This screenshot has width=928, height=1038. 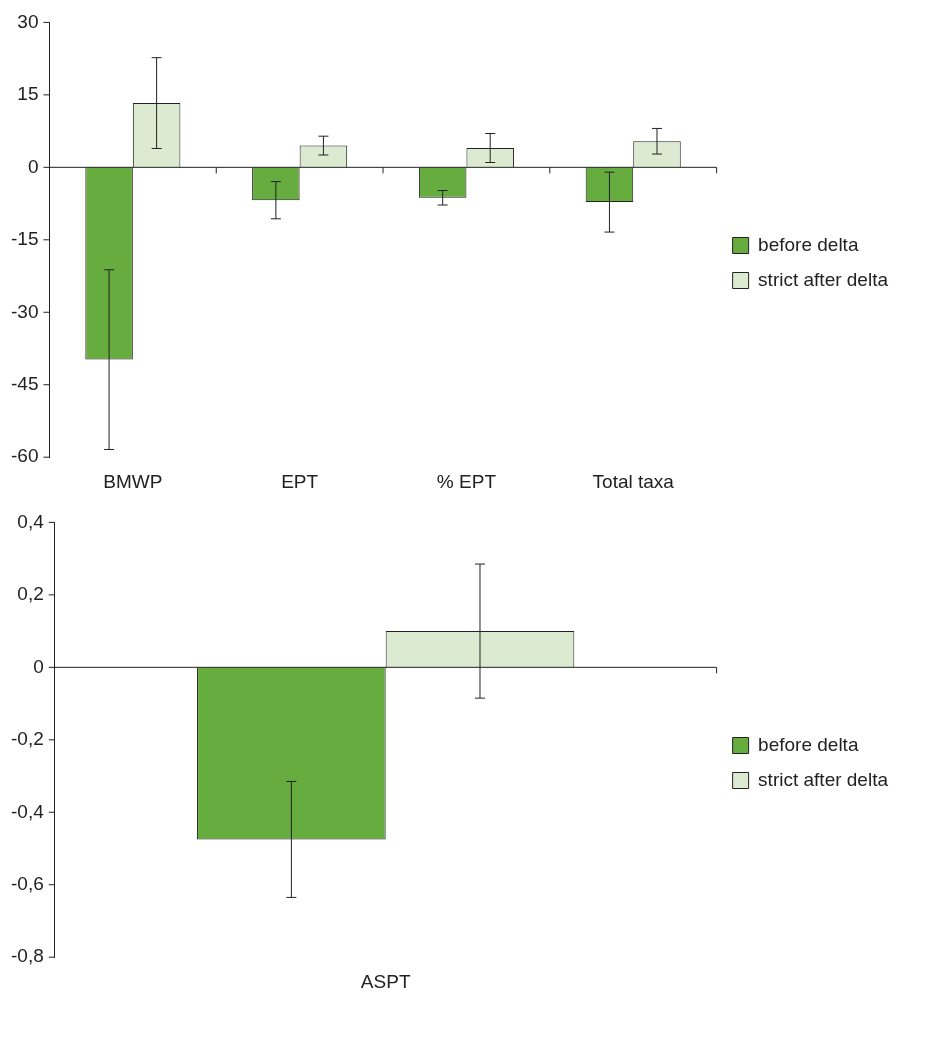 What do you see at coordinates (385, 981) in the screenshot?
I see `x-tick-label: ASPT` at bounding box center [385, 981].